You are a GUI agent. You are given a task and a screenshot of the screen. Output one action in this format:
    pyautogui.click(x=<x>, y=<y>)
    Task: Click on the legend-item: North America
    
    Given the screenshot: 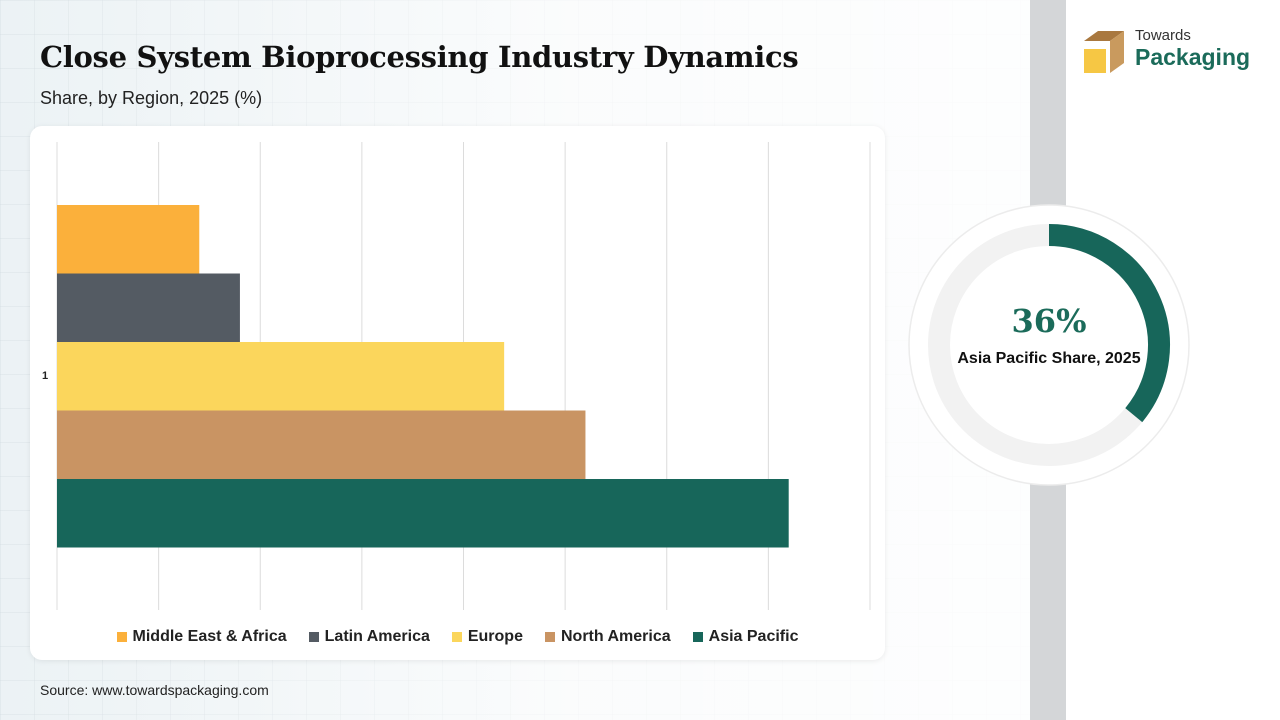 What is the action you would take?
    pyautogui.click(x=607, y=637)
    